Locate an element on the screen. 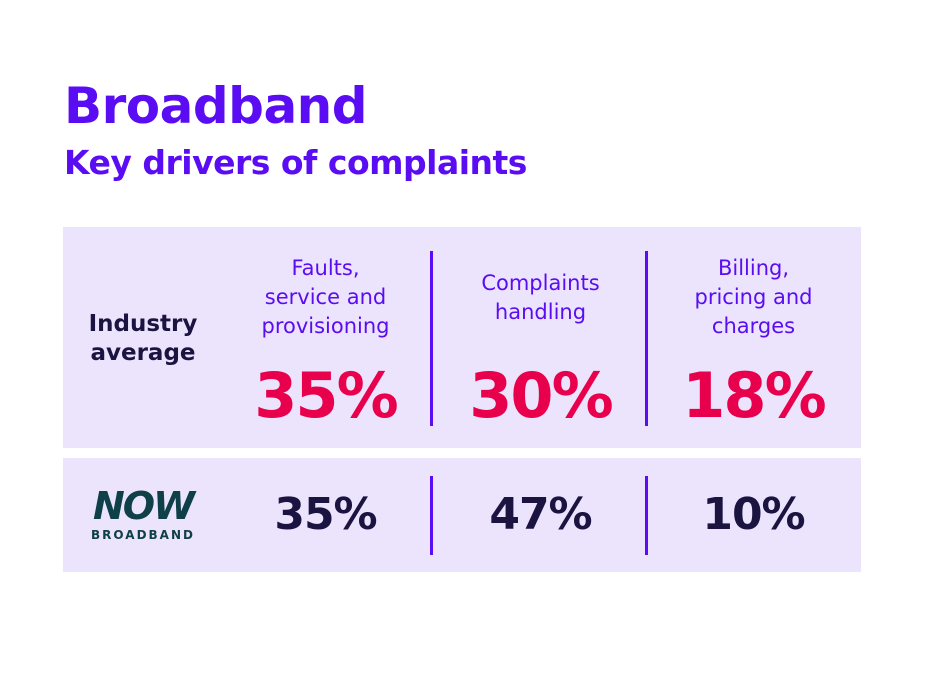  category-label-billing: Billing, pricing and charges is located at coordinates (753, 301).